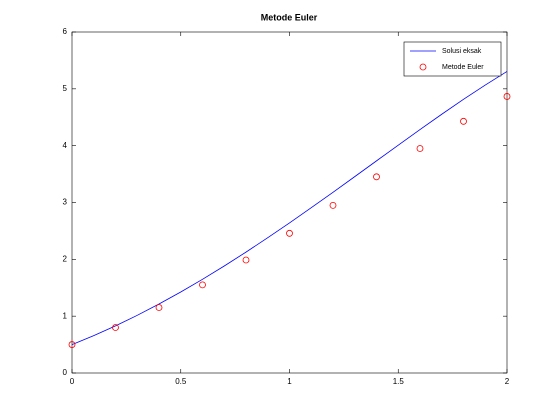 The image size is (560, 420). What do you see at coordinates (289, 381) in the screenshot?
I see `x-tick-label: 1` at bounding box center [289, 381].